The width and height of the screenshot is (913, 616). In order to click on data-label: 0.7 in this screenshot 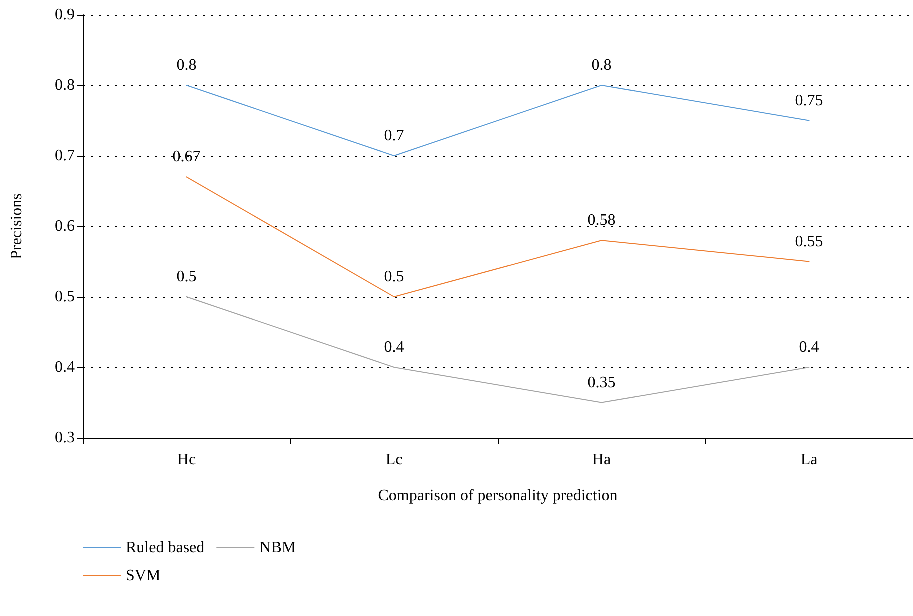, I will do `click(394, 136)`.